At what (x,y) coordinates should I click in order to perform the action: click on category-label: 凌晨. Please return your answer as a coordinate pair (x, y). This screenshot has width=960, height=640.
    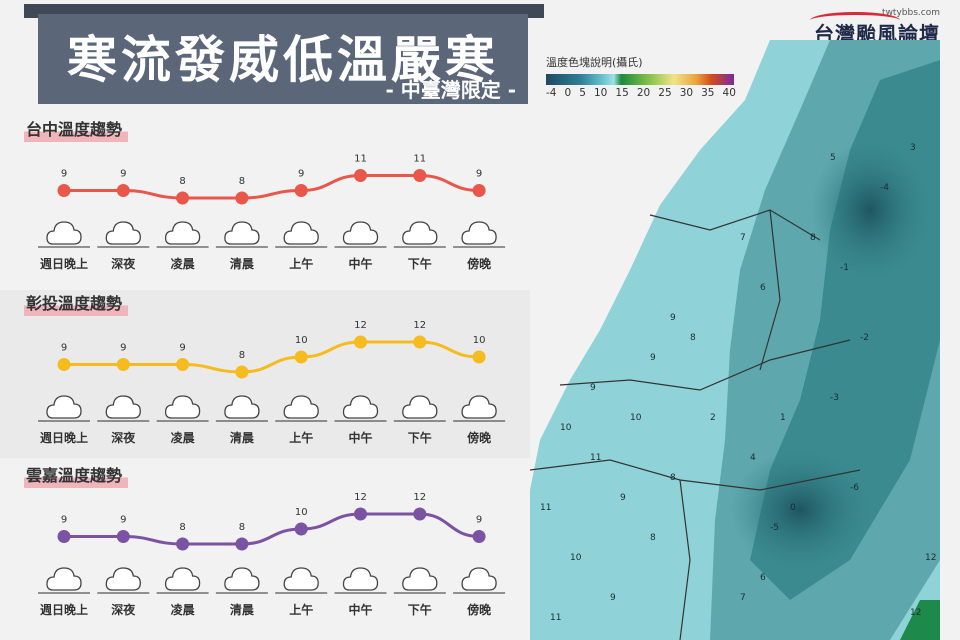
    Looking at the image, I should click on (183, 609).